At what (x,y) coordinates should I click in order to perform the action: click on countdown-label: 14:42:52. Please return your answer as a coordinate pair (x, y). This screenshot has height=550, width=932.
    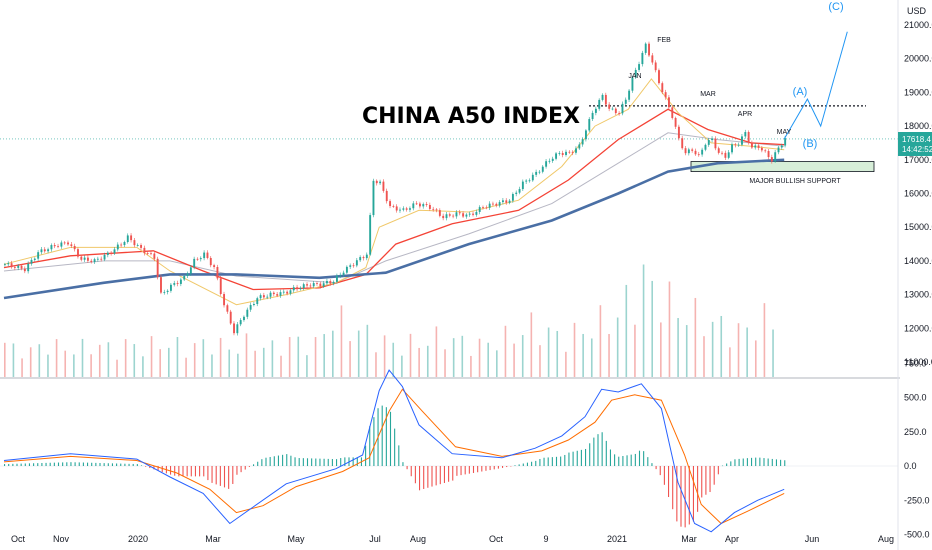
    Looking at the image, I should click on (917, 149).